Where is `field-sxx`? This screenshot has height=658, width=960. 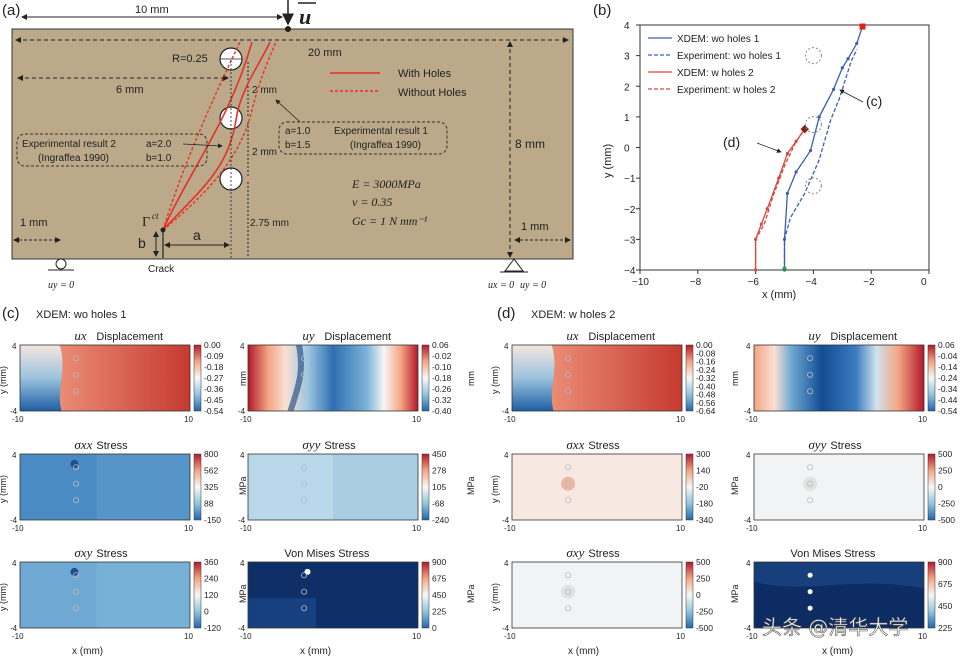 field-sxx is located at coordinates (105, 487).